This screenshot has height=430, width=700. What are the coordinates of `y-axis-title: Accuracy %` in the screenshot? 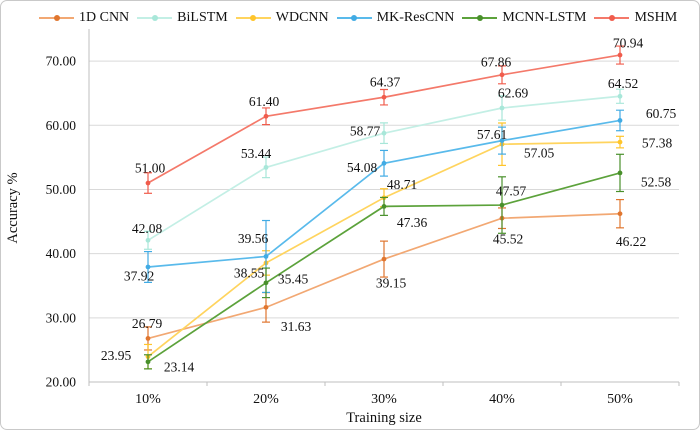 It's located at (13, 208).